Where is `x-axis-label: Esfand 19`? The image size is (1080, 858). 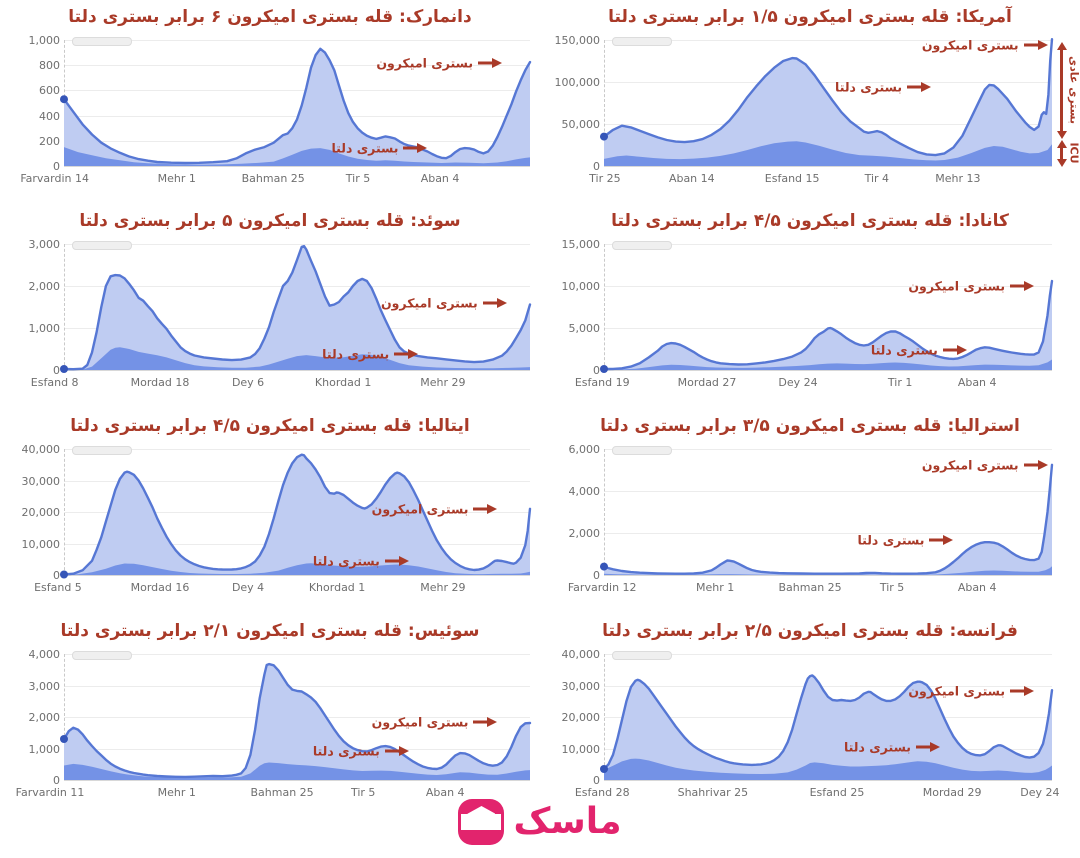
x-axis-label: Esfand 19 is located at coordinates (602, 382).